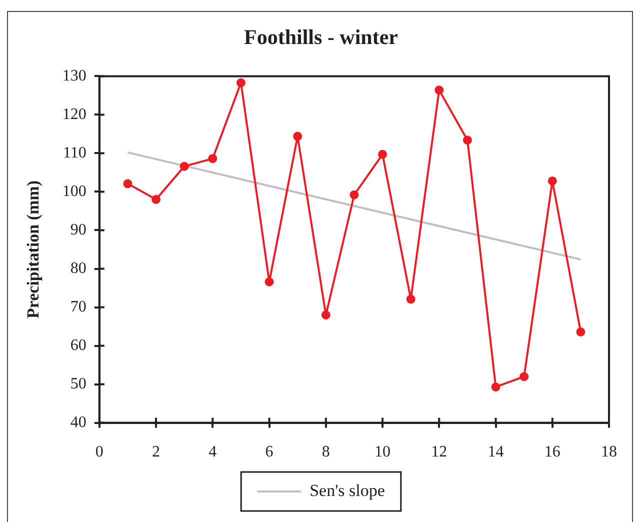 The image size is (637, 522). I want to click on y-tick-label: 100, so click(74, 191).